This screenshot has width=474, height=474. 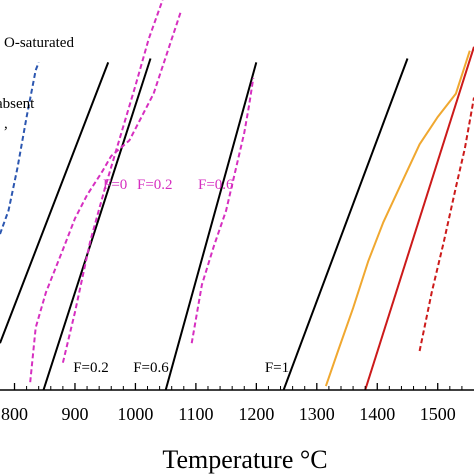 What do you see at coordinates (74, 414) in the screenshot?
I see `x-tick-label: 900` at bounding box center [74, 414].